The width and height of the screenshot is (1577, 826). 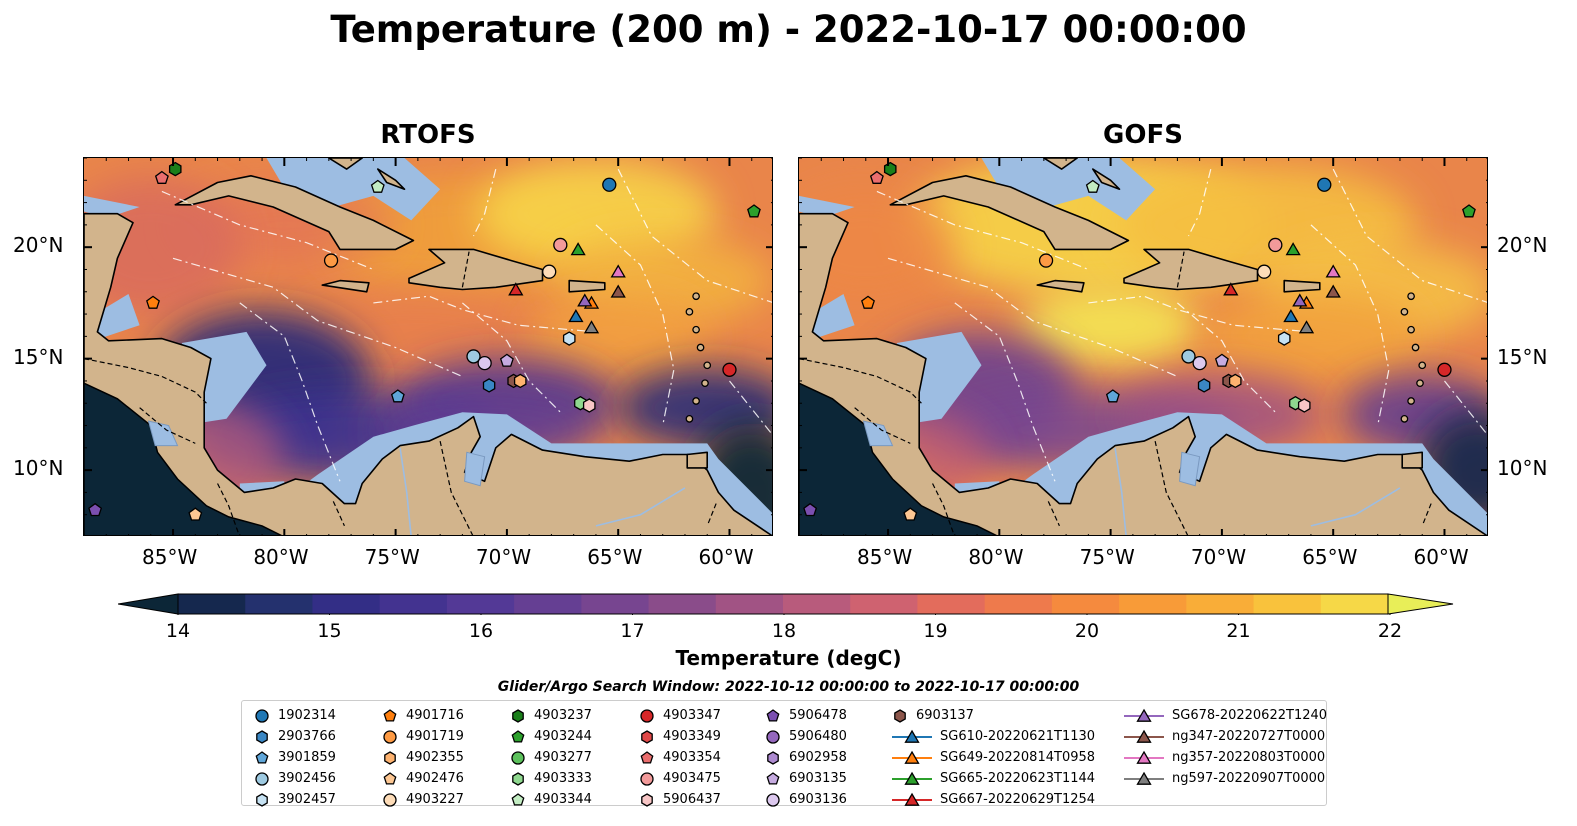 I want to click on legend-label: 3901859, so click(x=307, y=757).